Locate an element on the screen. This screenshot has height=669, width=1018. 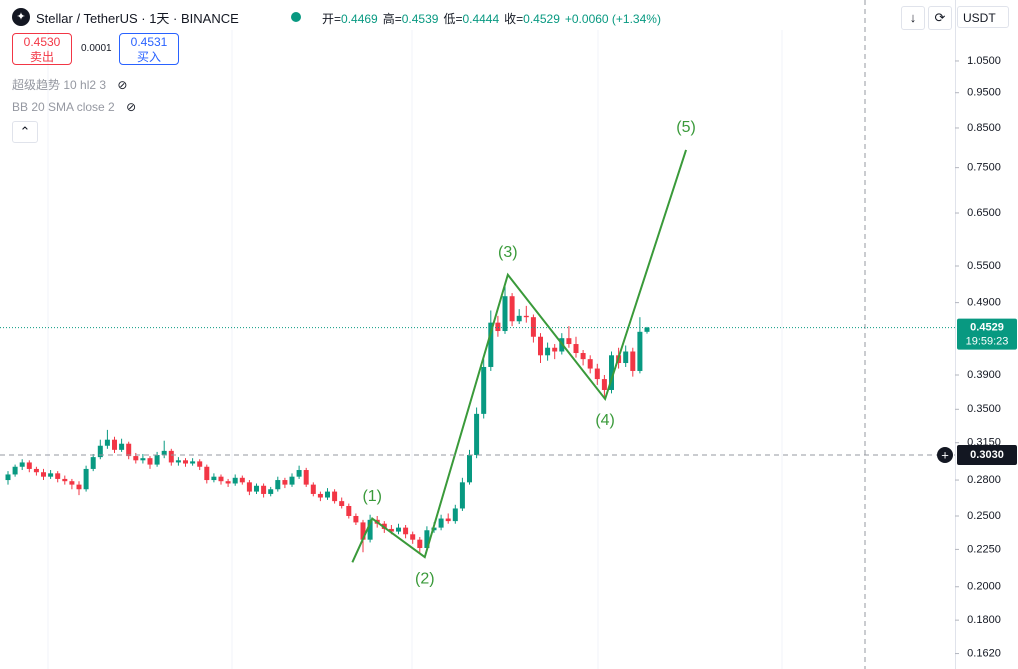
collapse-button: ⌃ is located at coordinates (25, 132).